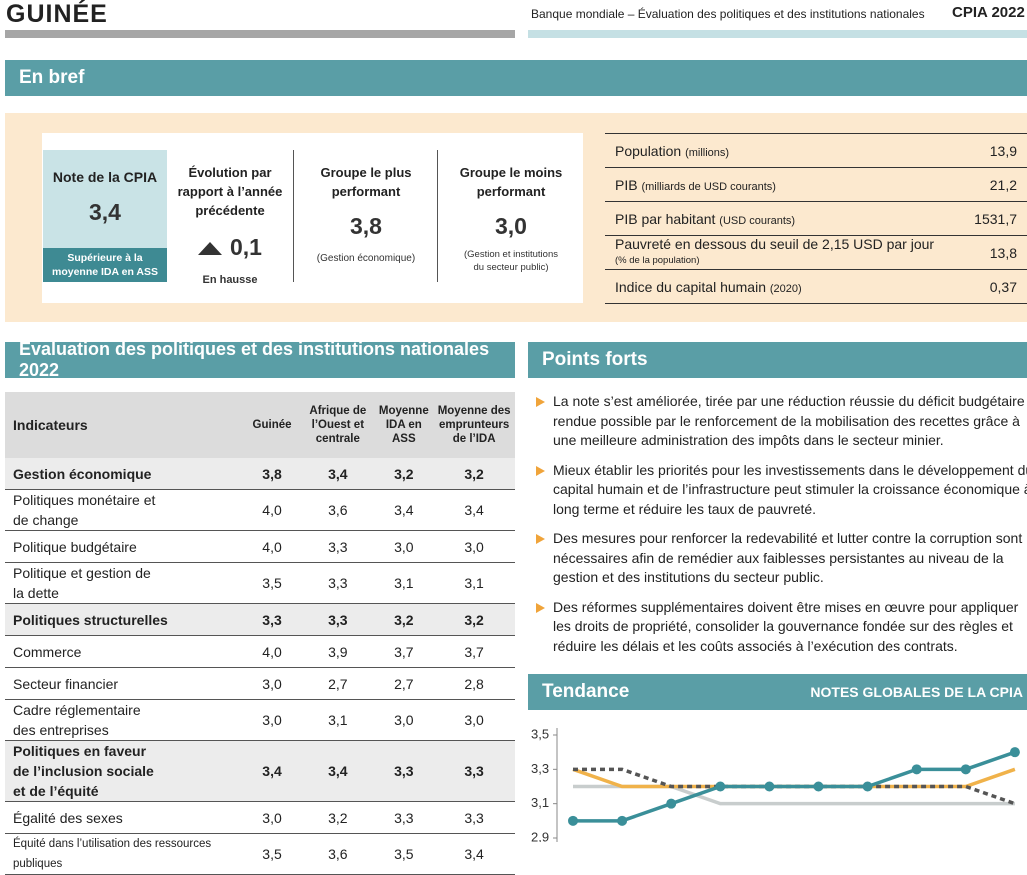 The width and height of the screenshot is (1027, 875). I want to click on score: 3,1, so click(404, 583).